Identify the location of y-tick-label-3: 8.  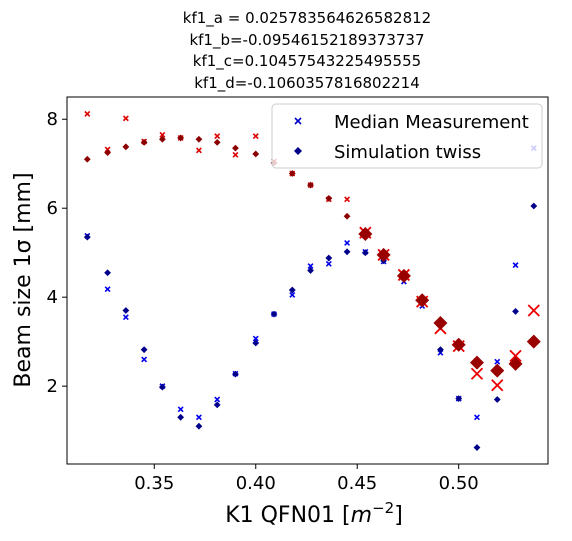
(52, 119).